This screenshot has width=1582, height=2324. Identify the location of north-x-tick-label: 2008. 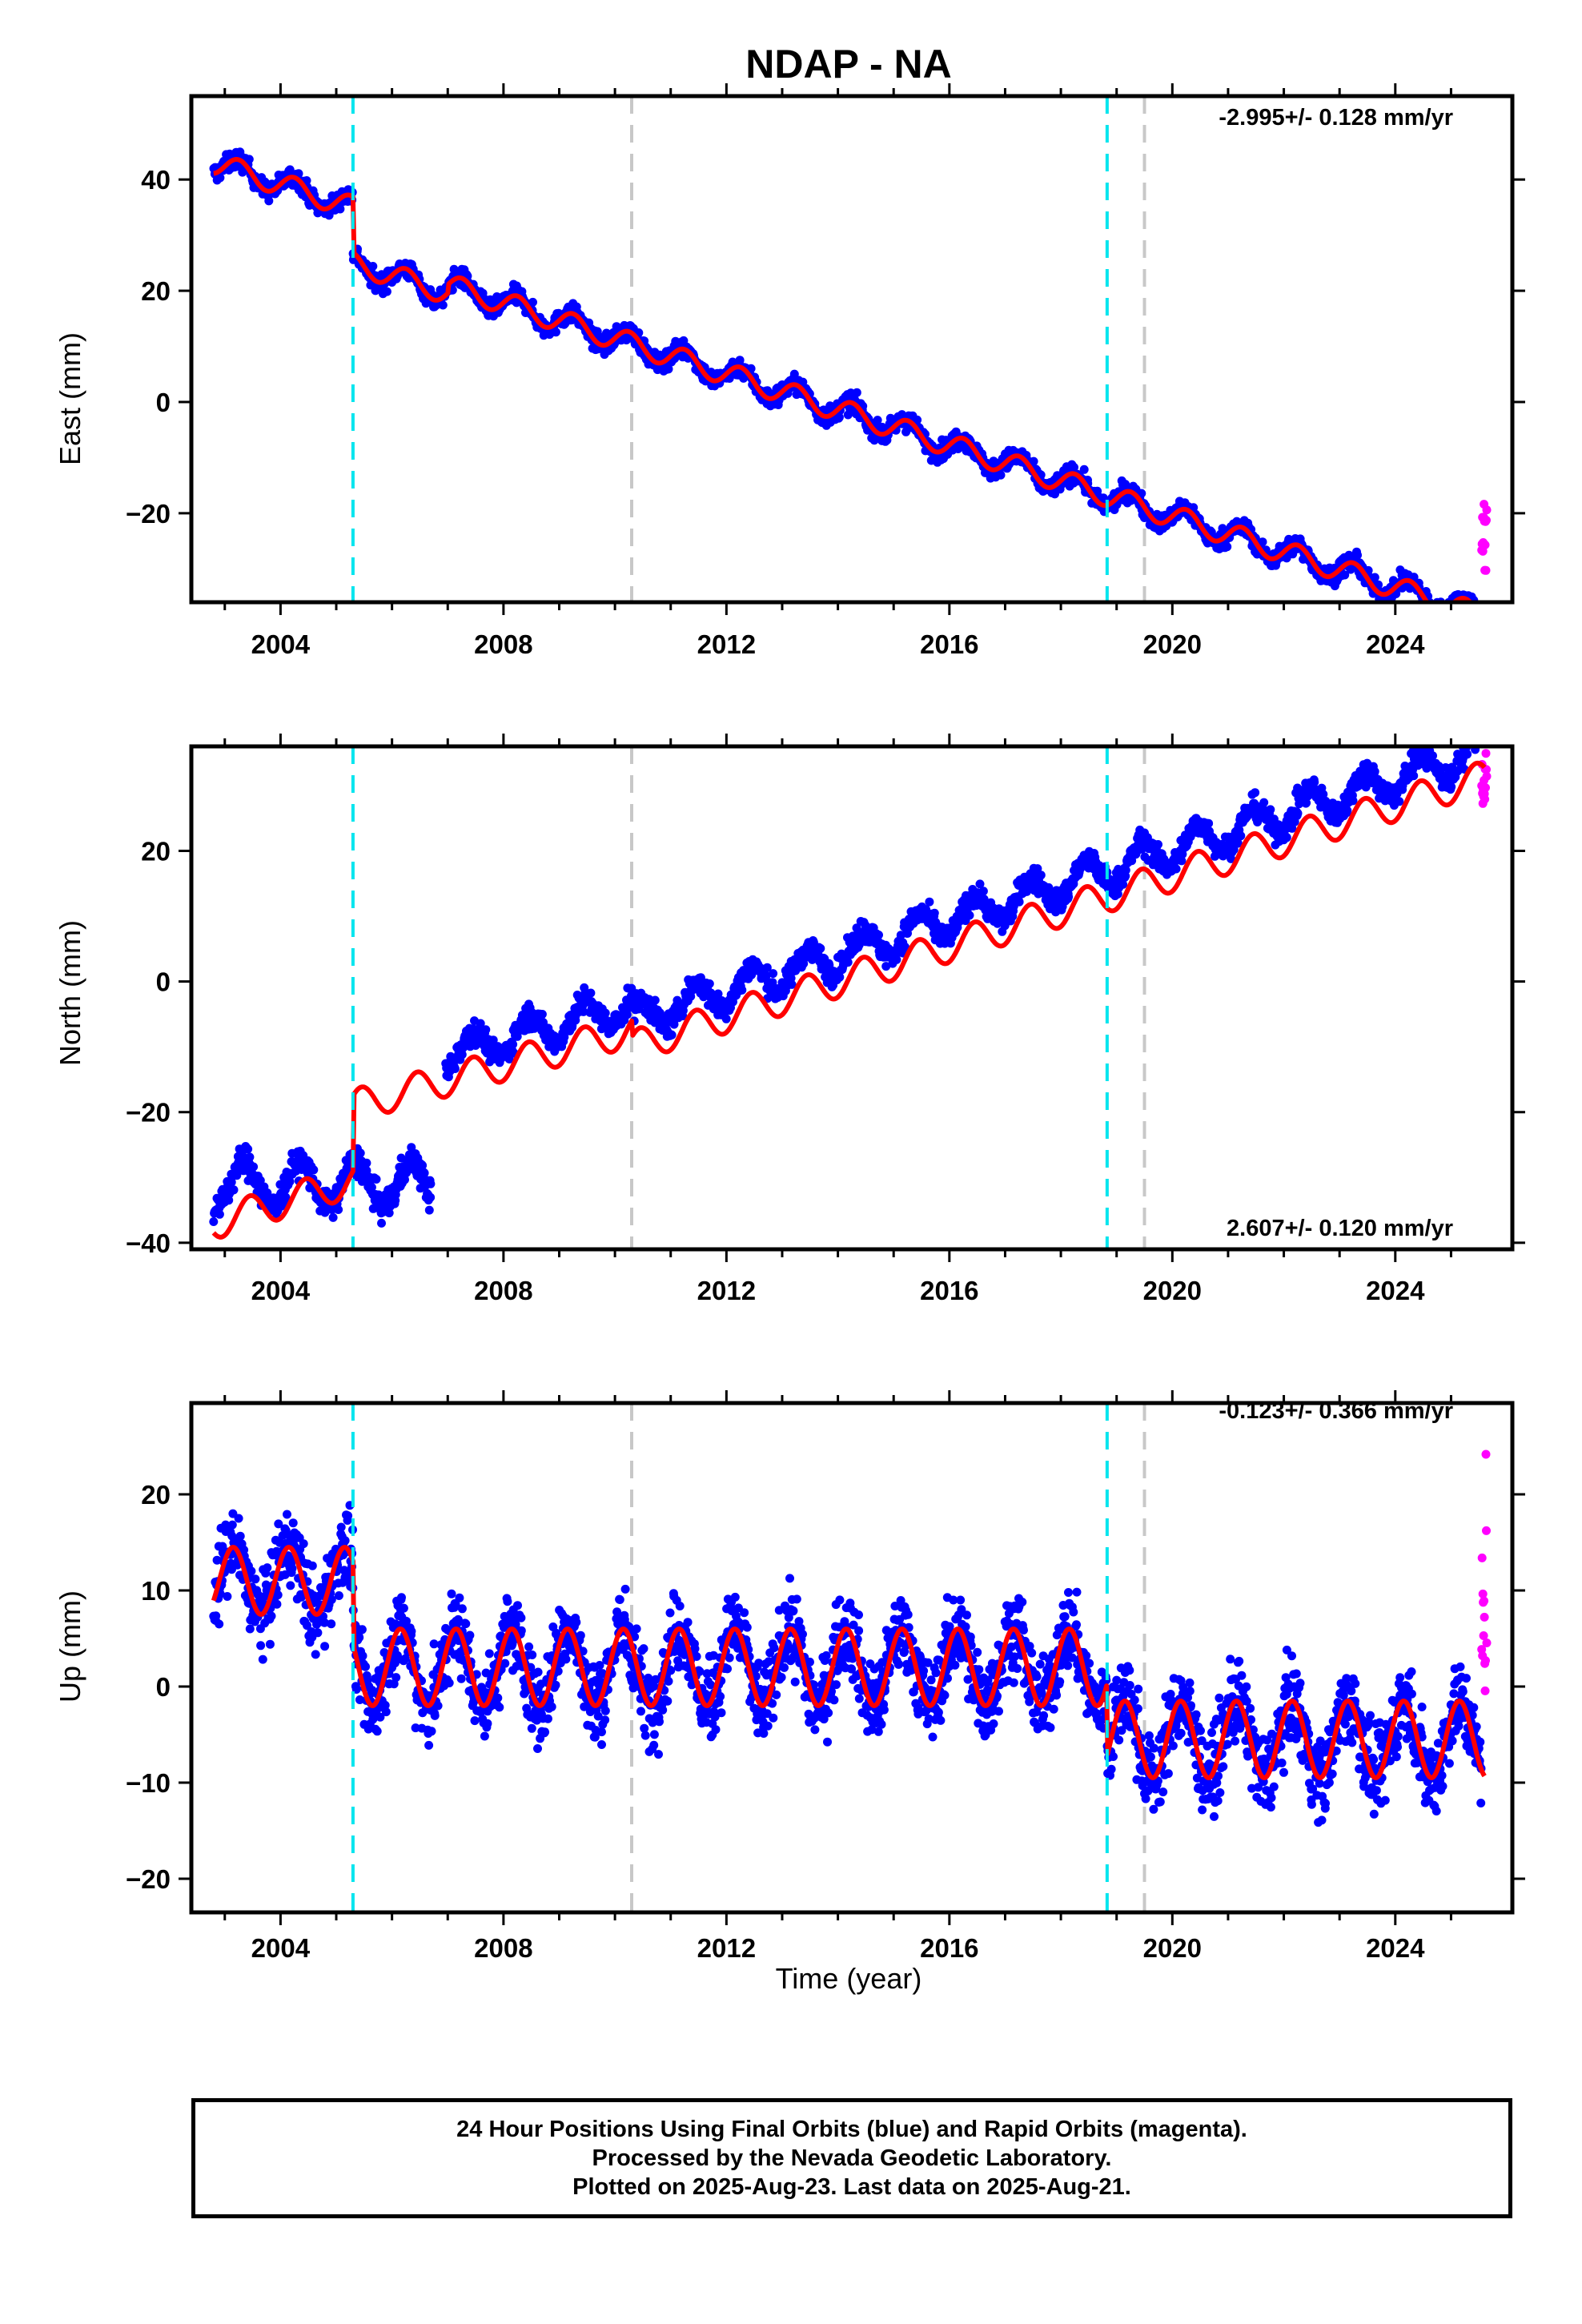
(503, 1290).